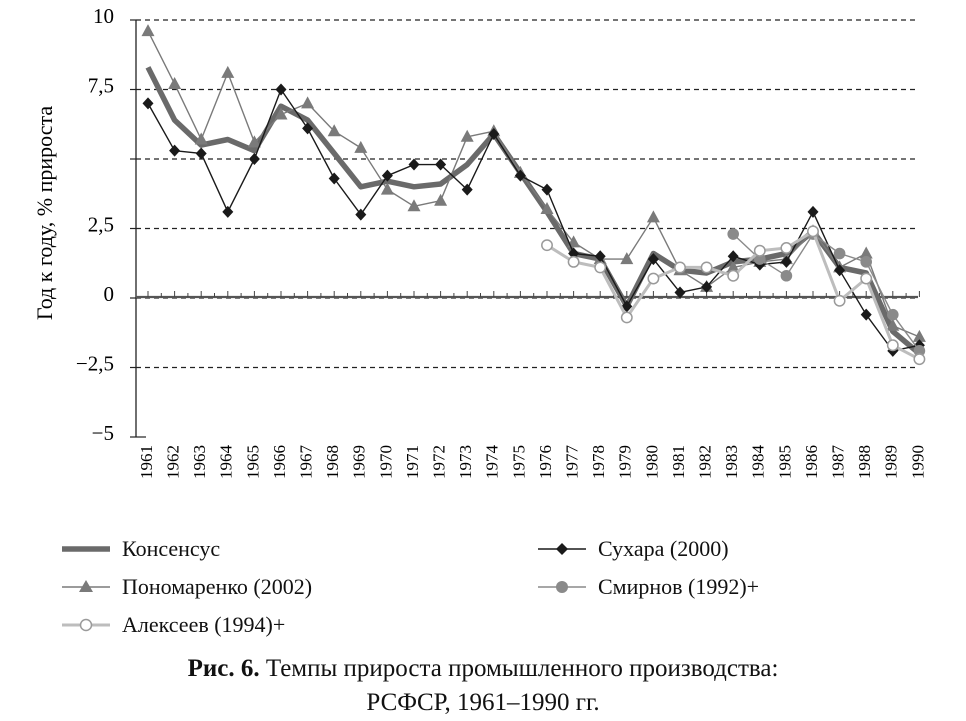  What do you see at coordinates (306, 462) in the screenshot?
I see `x-tick-label: 1967` at bounding box center [306, 462].